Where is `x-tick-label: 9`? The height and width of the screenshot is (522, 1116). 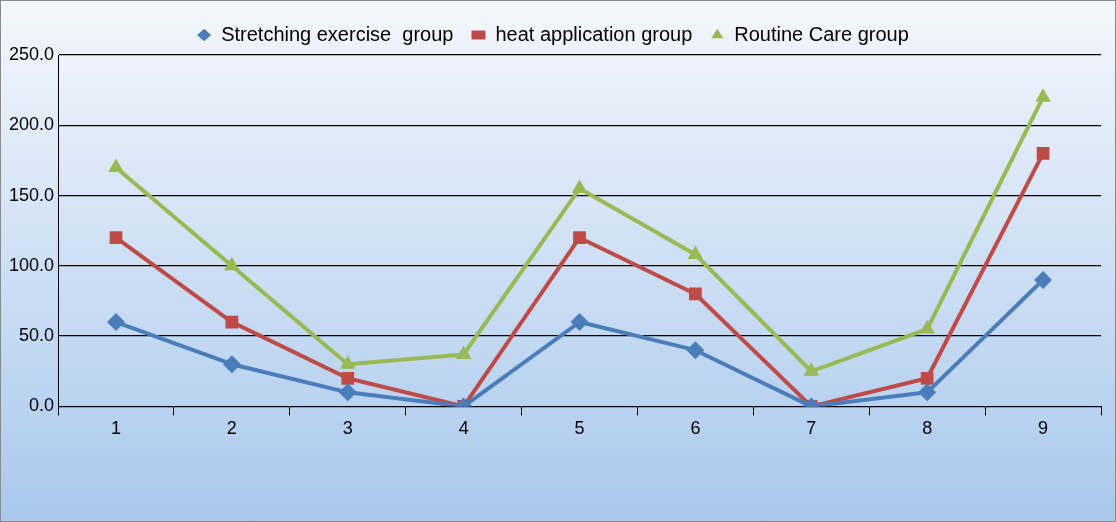 x-tick-label: 9 is located at coordinates (1043, 428).